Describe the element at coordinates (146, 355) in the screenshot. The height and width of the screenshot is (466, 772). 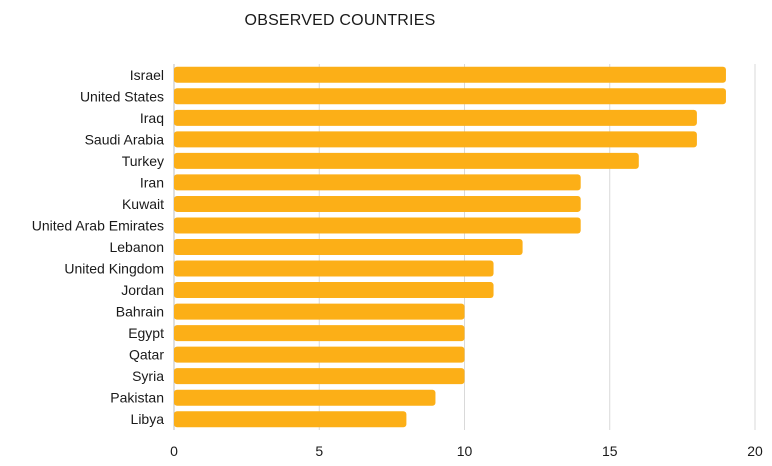
I see `category-label-qatar: Qatar` at that location.